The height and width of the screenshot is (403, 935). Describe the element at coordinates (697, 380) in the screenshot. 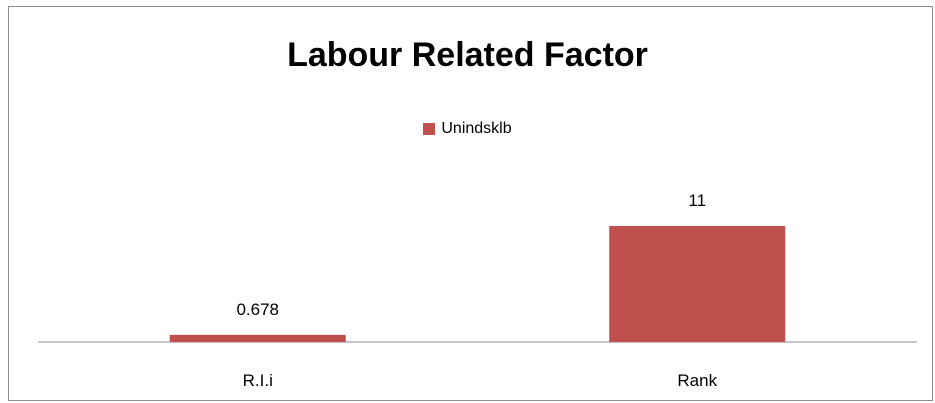

I see `x-tick-label-1: Rank` at that location.